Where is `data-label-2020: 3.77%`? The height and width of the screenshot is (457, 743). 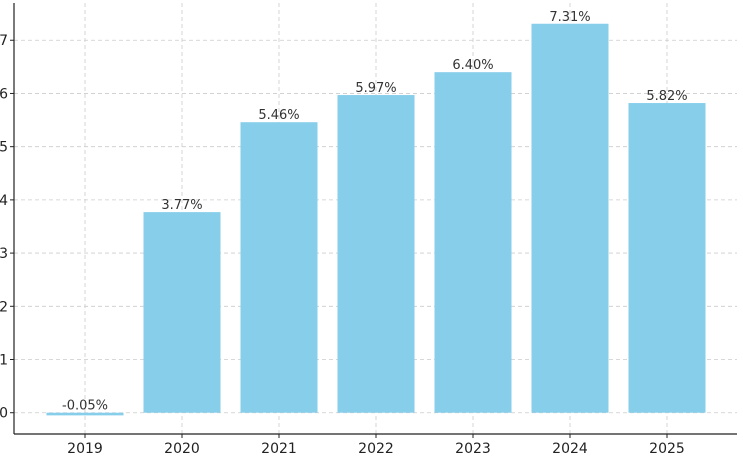
data-label-2020: 3.77% is located at coordinates (181, 205).